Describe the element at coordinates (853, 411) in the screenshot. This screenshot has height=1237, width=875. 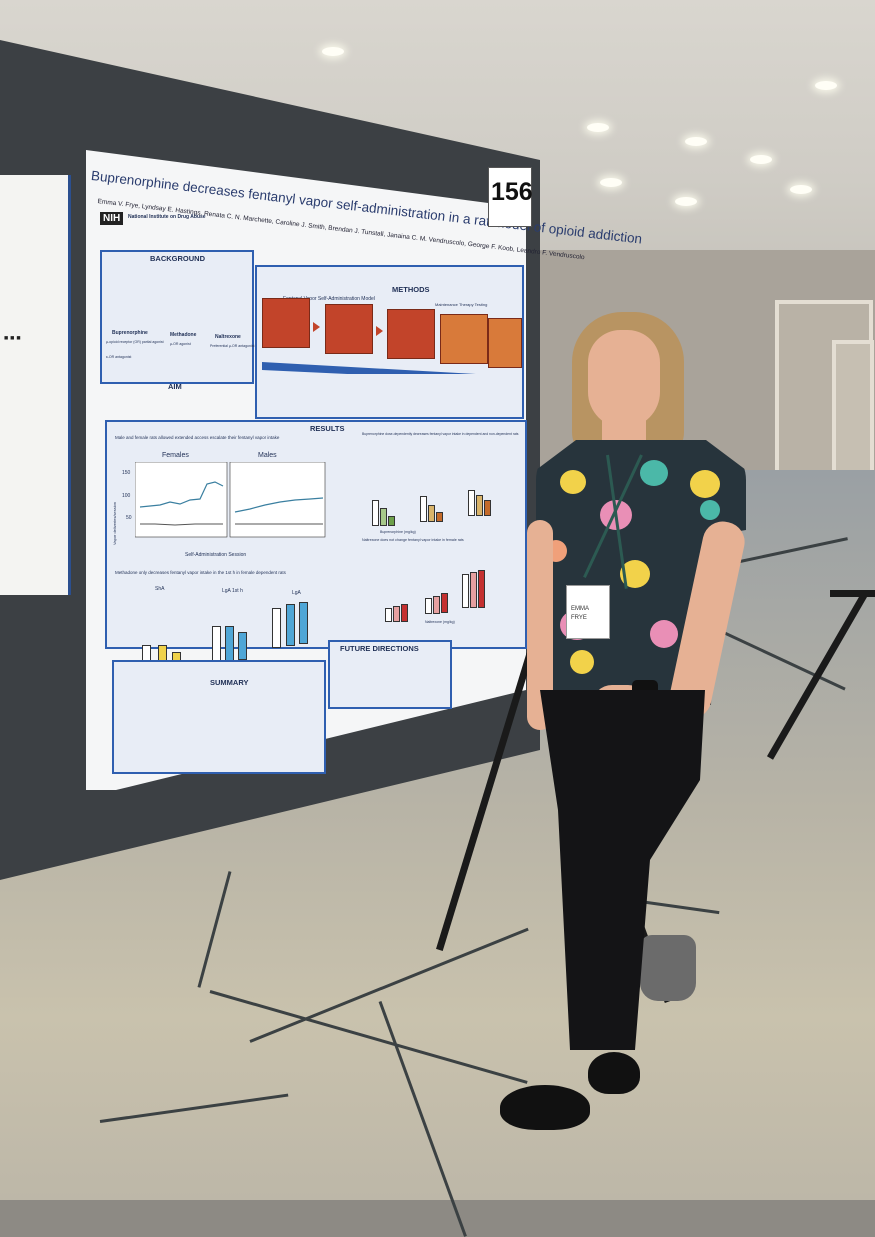
I see `door` at that location.